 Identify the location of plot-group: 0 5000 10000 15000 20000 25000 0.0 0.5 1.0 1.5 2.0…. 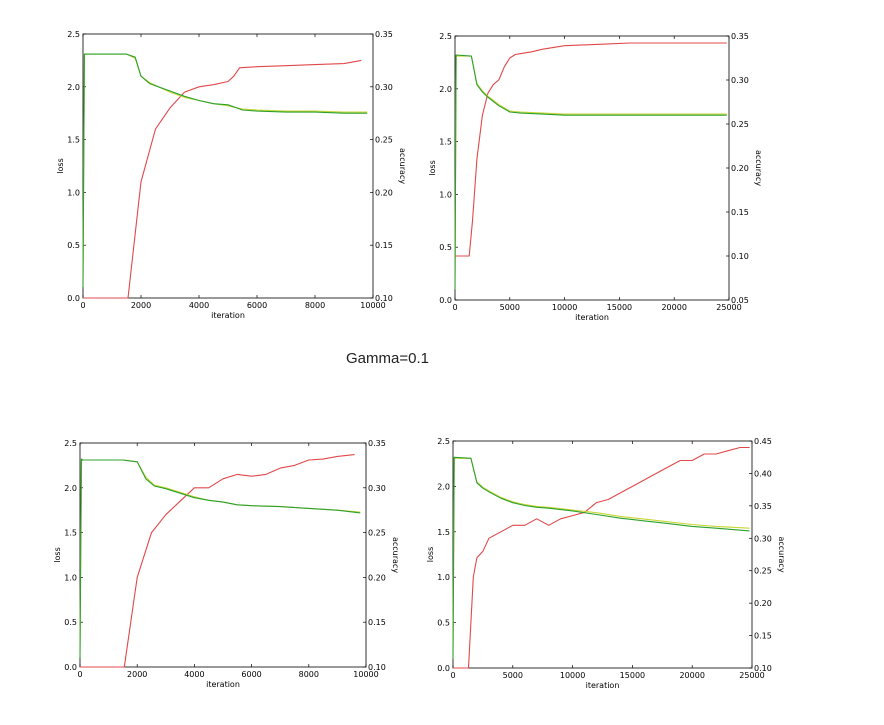
(606, 563).